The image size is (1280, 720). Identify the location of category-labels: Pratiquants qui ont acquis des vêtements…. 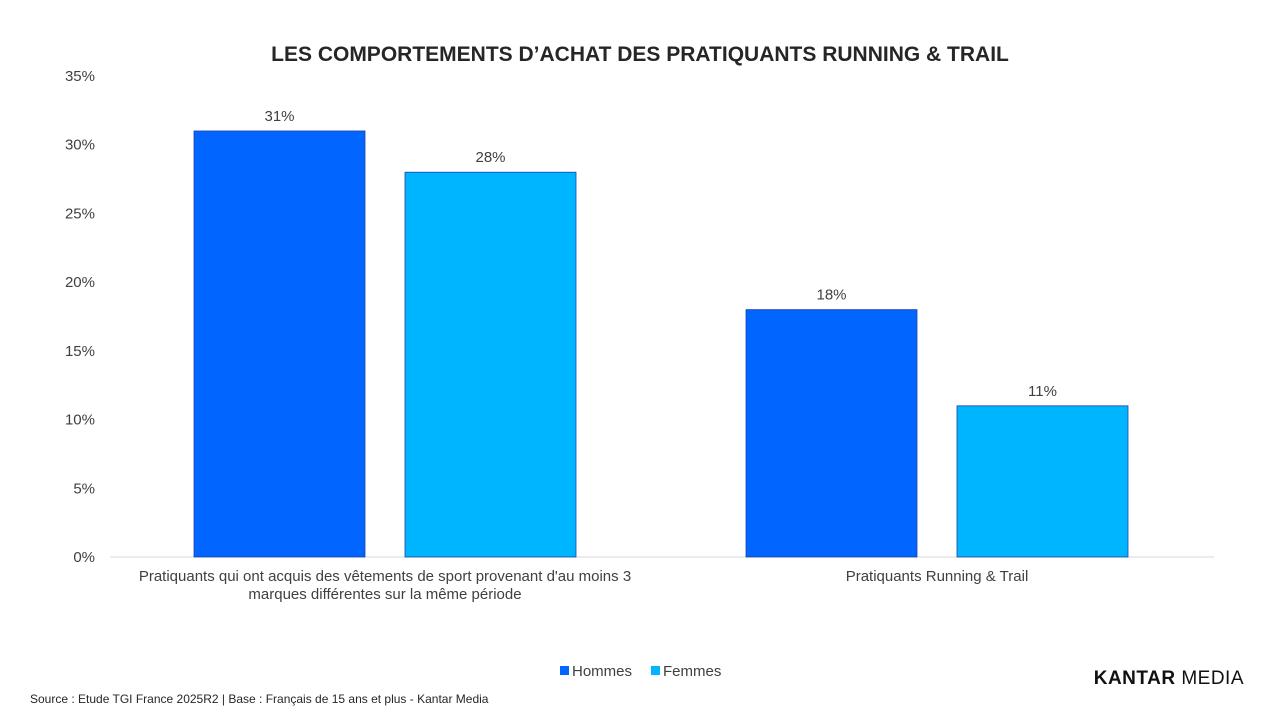
(583, 585).